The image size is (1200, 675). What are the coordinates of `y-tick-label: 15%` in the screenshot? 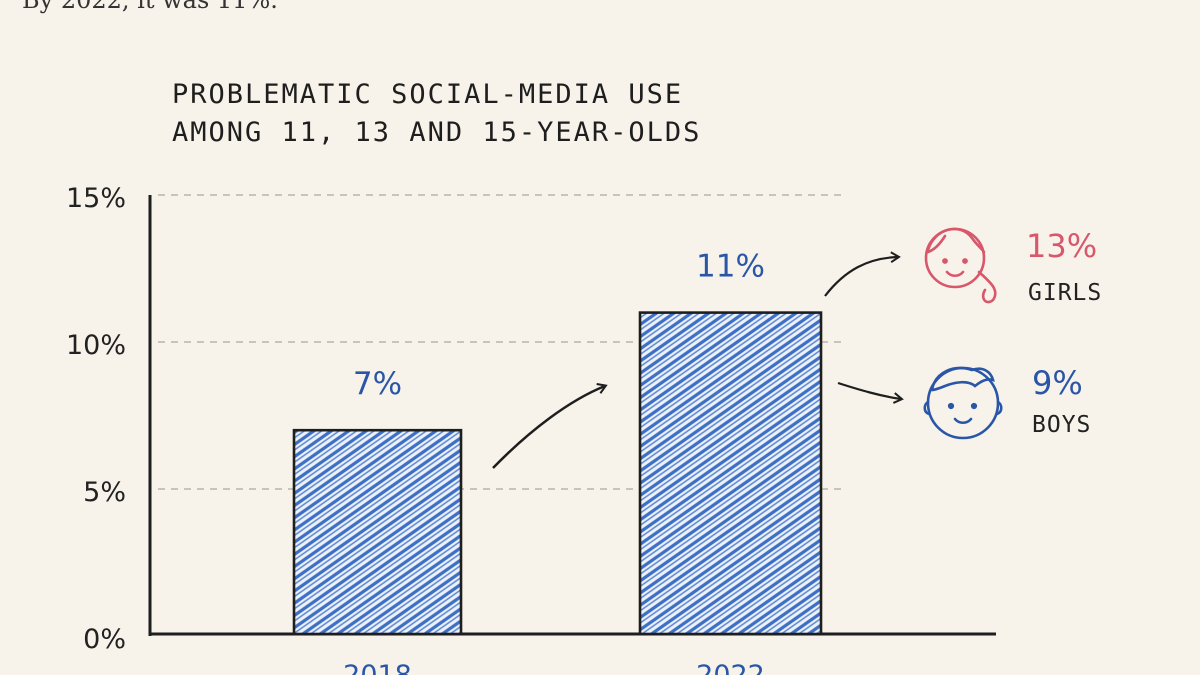 It's located at (96, 198).